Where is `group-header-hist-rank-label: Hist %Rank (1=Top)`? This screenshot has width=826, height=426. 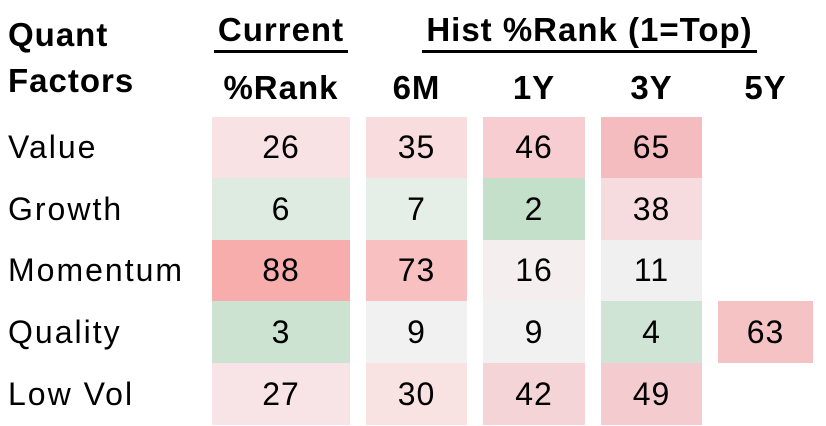 group-header-hist-rank-label: Hist %Rank (1=Top) is located at coordinates (589, 32).